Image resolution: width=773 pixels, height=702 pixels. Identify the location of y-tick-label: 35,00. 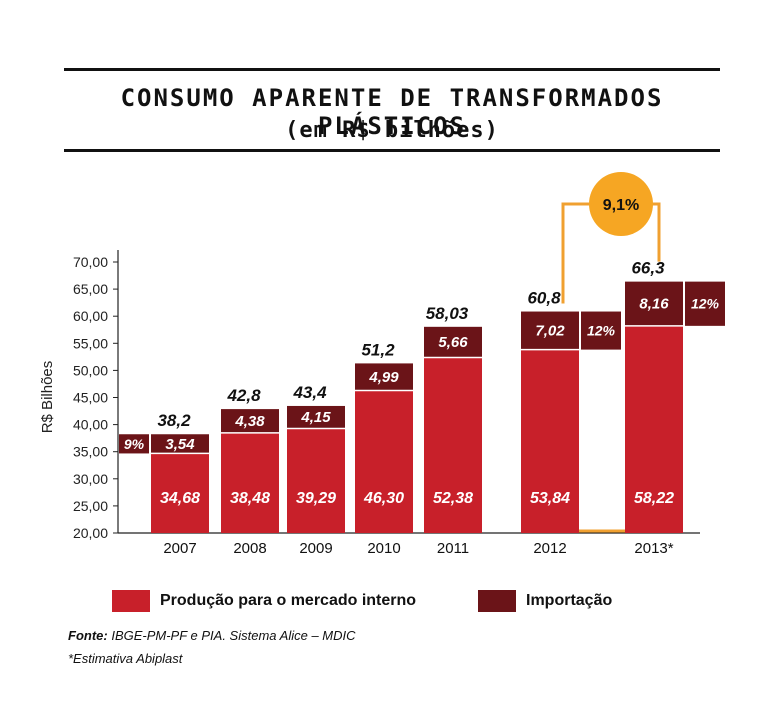
(90, 452).